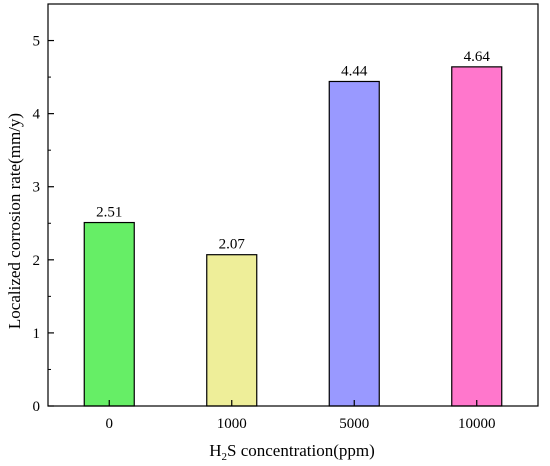 This screenshot has height=466, width=550. I want to click on bar-data-label: 4.44, so click(354, 71).